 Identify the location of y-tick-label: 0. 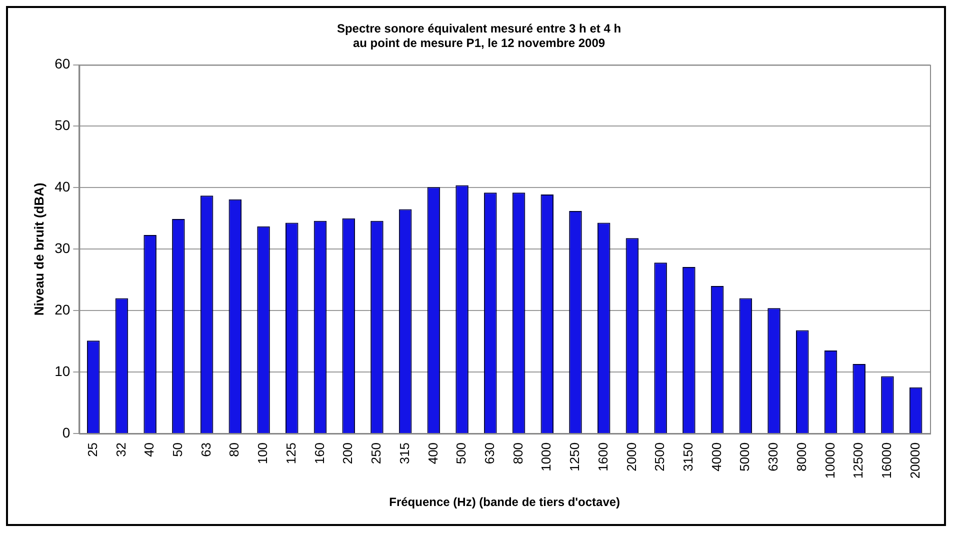
(66, 432).